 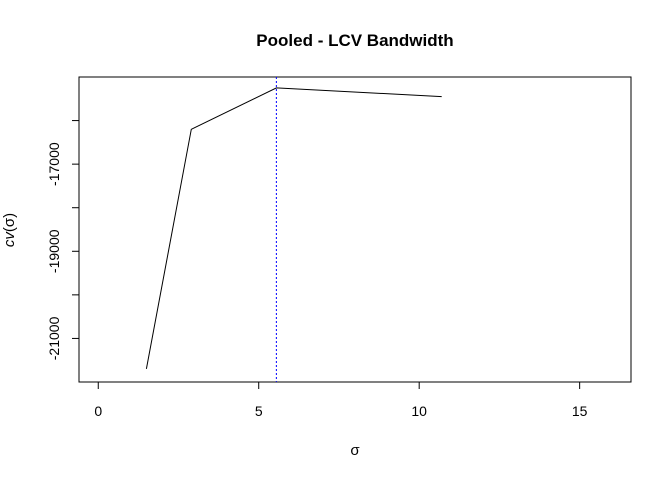 What do you see at coordinates (419, 411) in the screenshot?
I see `x-tick-label: 10` at bounding box center [419, 411].